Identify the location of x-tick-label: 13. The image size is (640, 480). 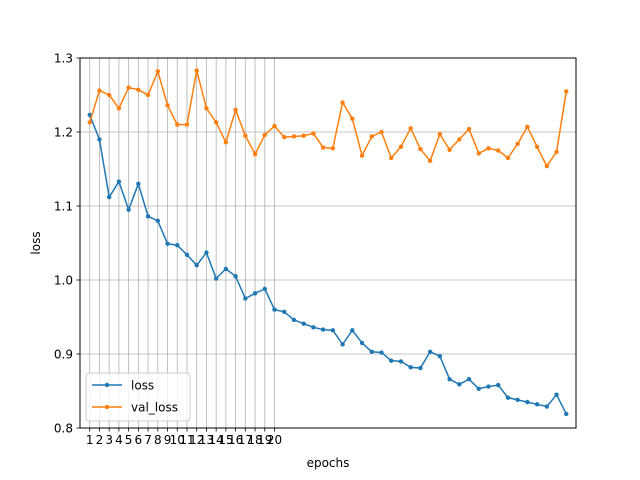
(206, 440).